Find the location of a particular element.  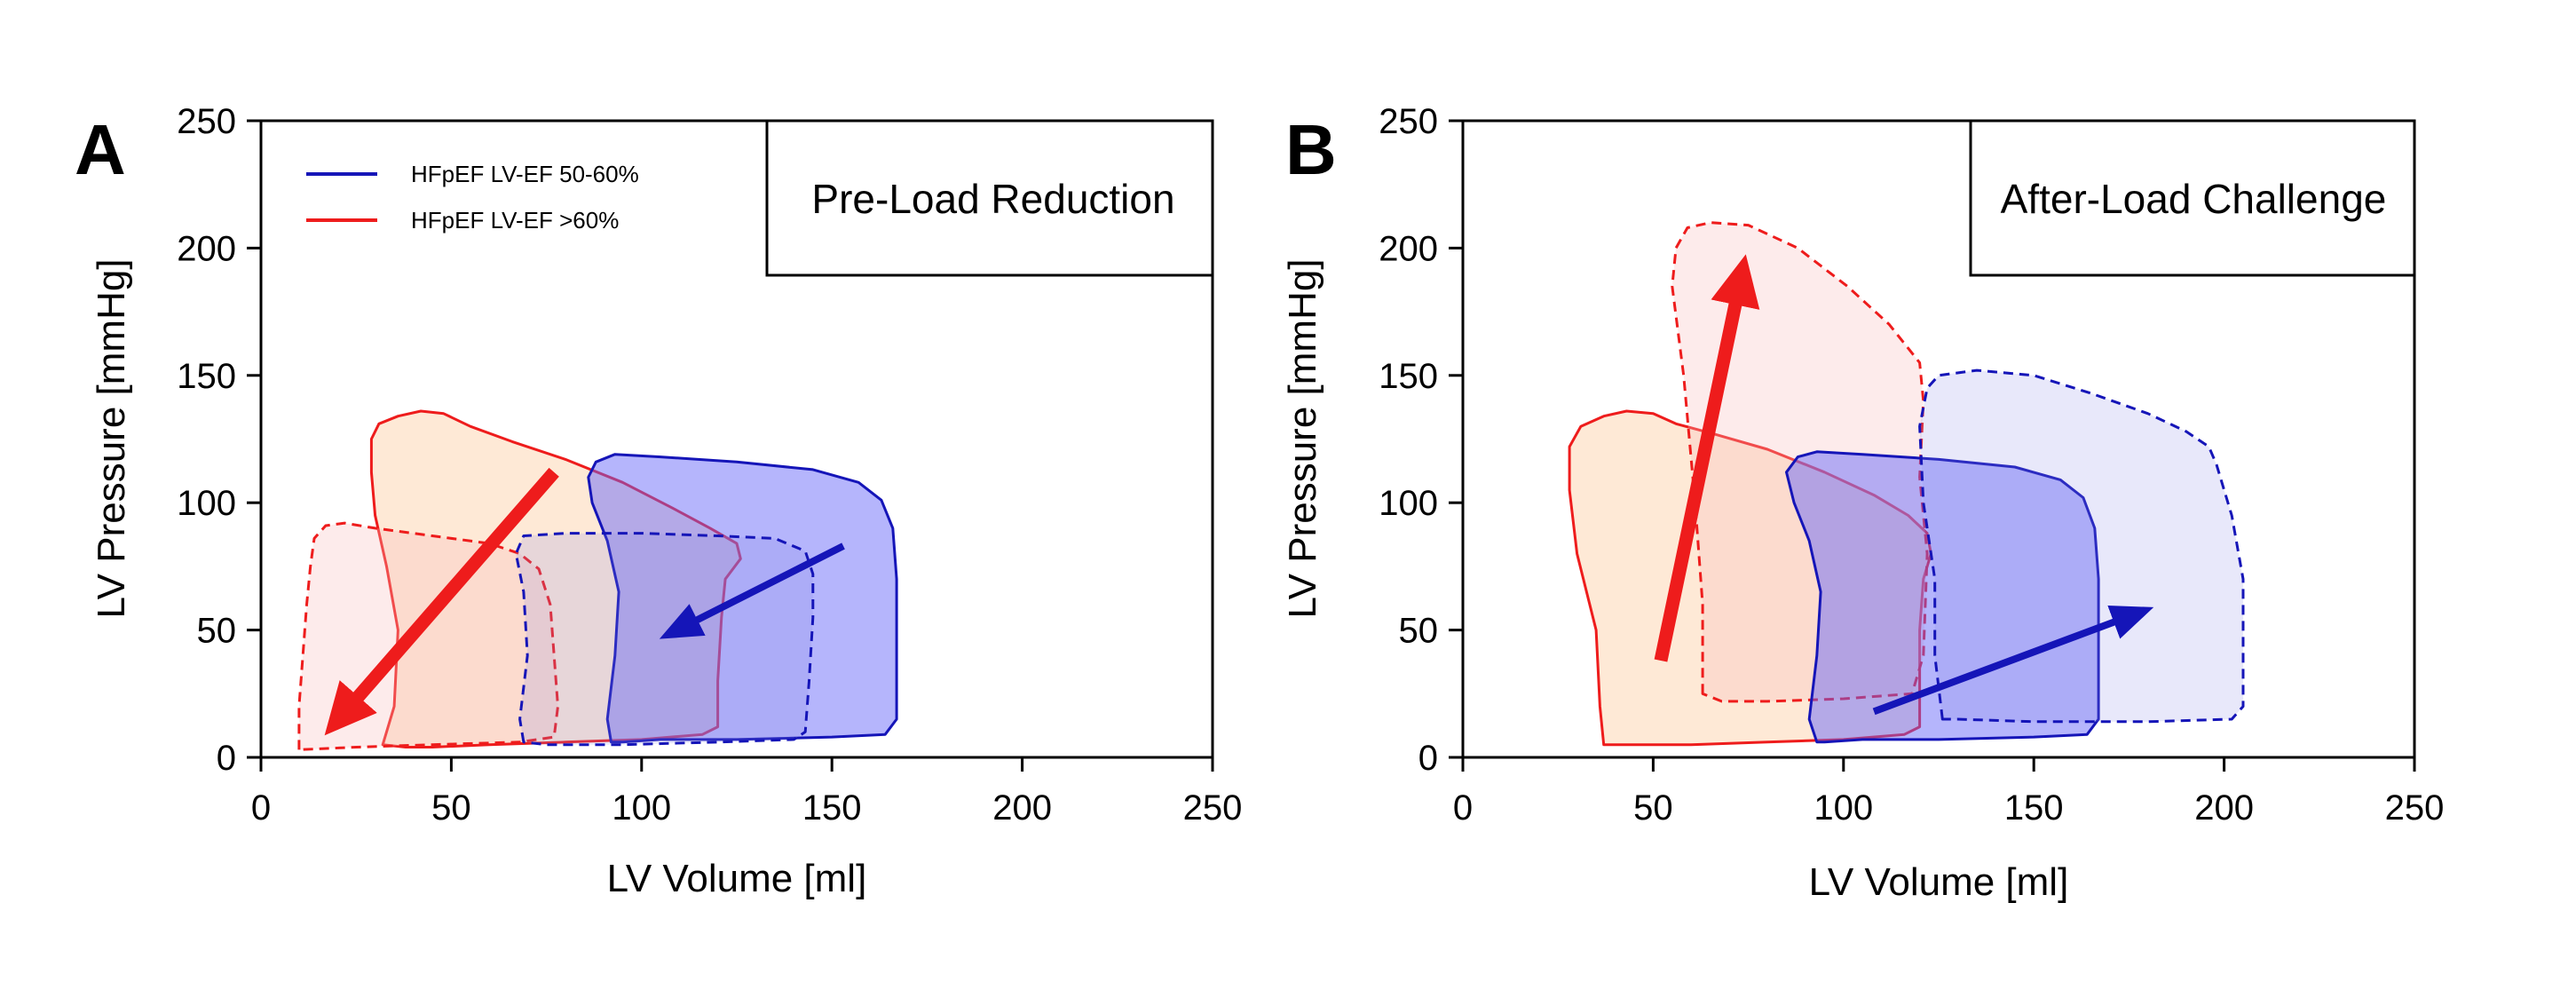

panel-a-condition-label: Pre-Load Reduction is located at coordinates (992, 199).